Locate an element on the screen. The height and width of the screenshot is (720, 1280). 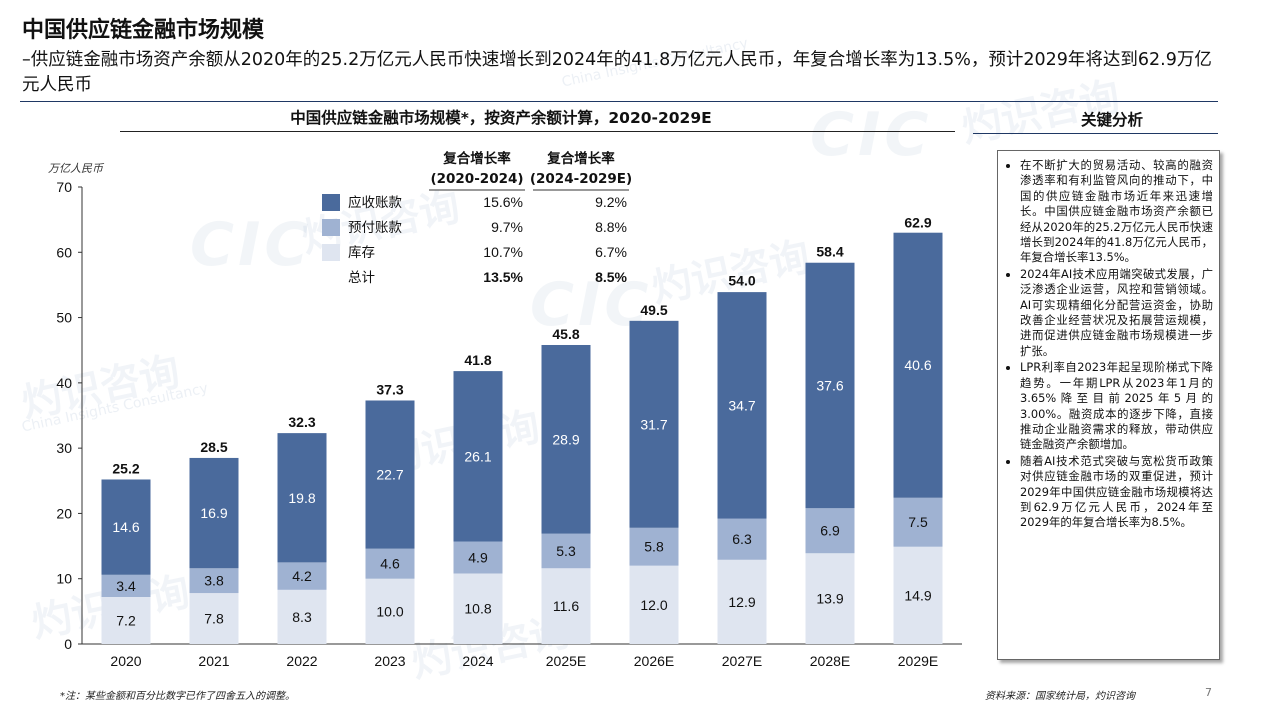
cagr-value: 8.5% is located at coordinates (611, 277).